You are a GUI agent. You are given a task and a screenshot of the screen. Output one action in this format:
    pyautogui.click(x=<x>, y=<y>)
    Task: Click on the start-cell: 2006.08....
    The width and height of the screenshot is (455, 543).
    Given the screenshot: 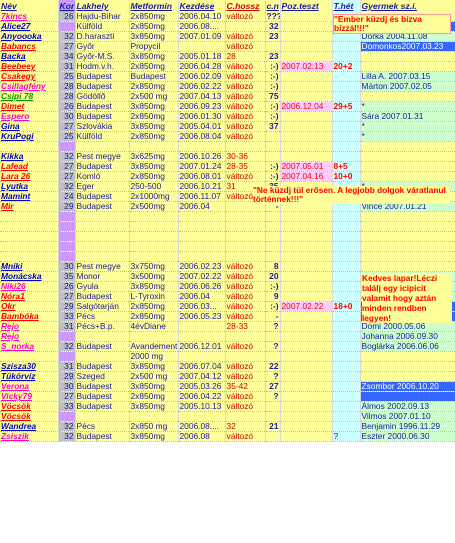 What is the action you would take?
    pyautogui.click(x=202, y=426)
    